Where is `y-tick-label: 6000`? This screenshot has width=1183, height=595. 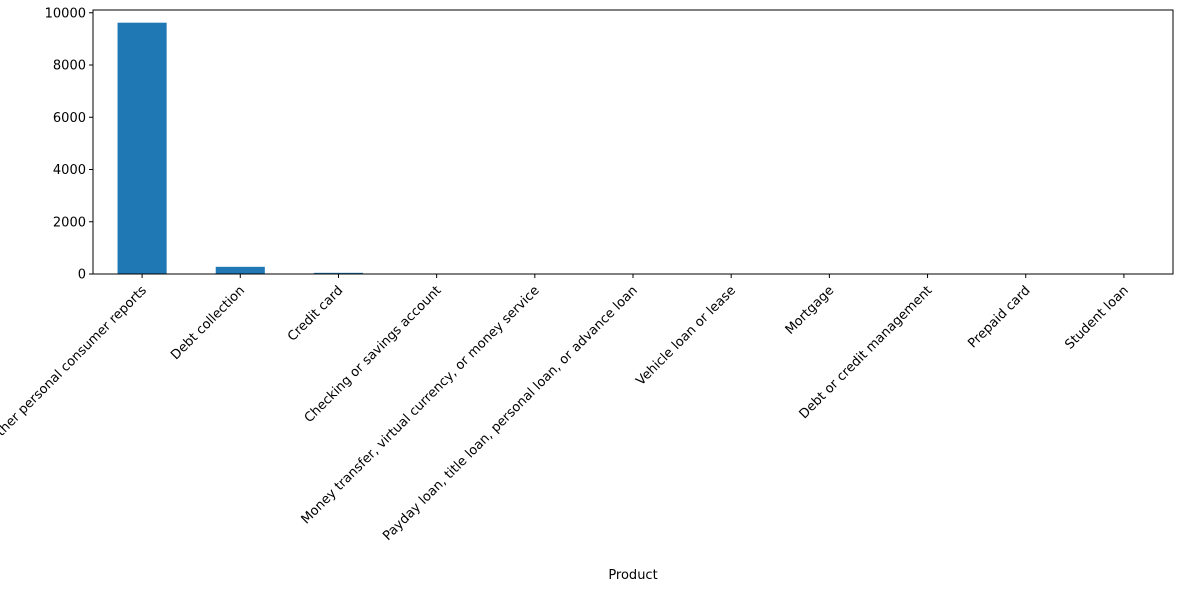
y-tick-label: 6000 is located at coordinates (69, 118).